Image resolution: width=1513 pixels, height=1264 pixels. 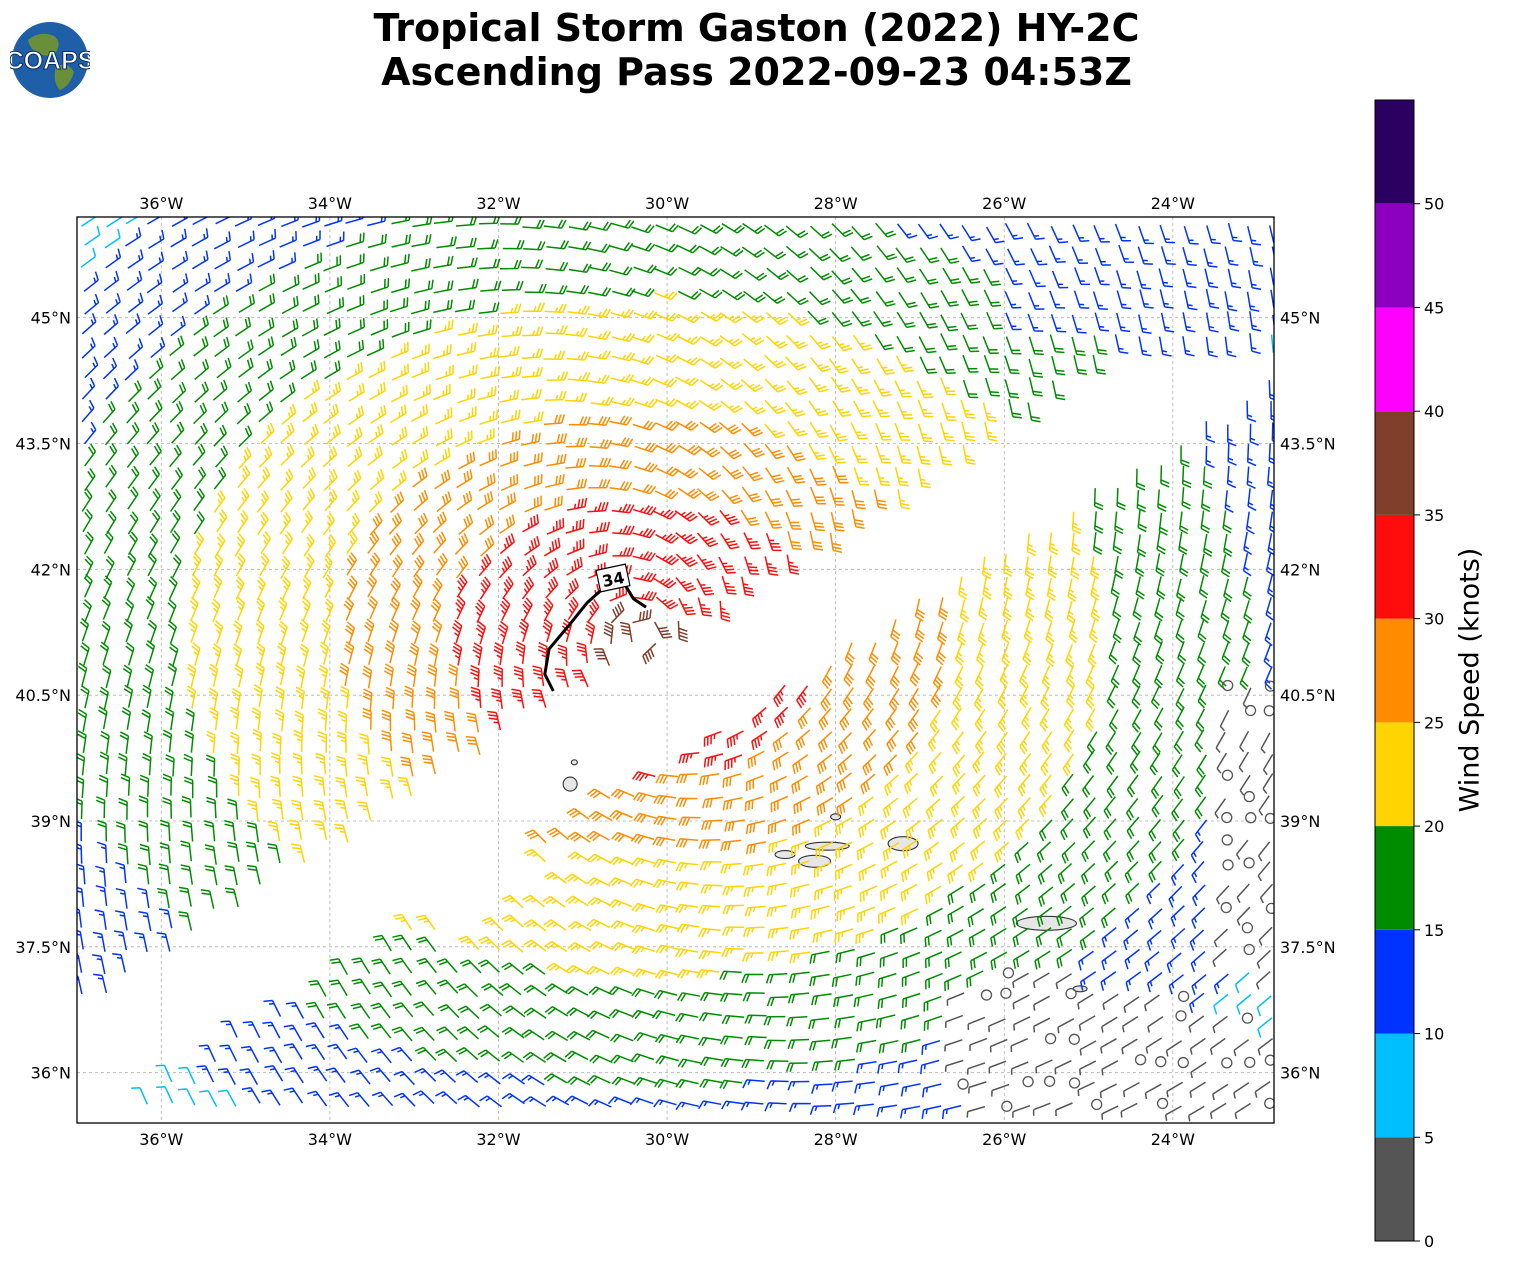 What do you see at coordinates (1300, 569) in the screenshot?
I see `lat-label-right: 42°N` at bounding box center [1300, 569].